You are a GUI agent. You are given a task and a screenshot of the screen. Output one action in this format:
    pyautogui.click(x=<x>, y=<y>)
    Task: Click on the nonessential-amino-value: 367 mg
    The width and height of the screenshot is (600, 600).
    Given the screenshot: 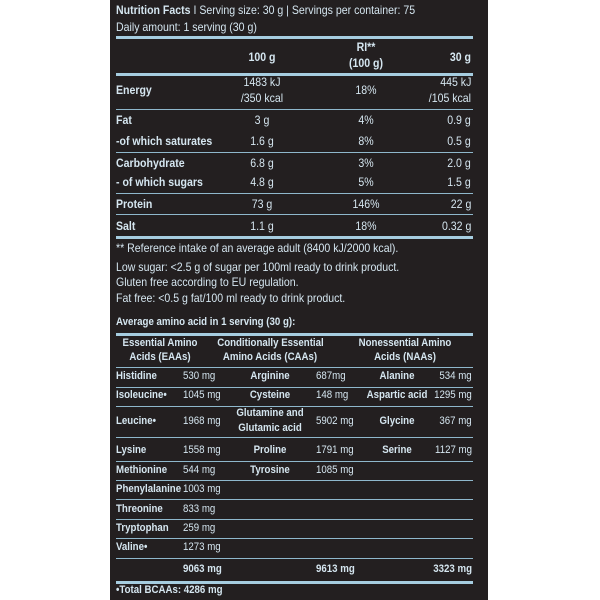 What is the action you would take?
    pyautogui.click(x=455, y=421)
    